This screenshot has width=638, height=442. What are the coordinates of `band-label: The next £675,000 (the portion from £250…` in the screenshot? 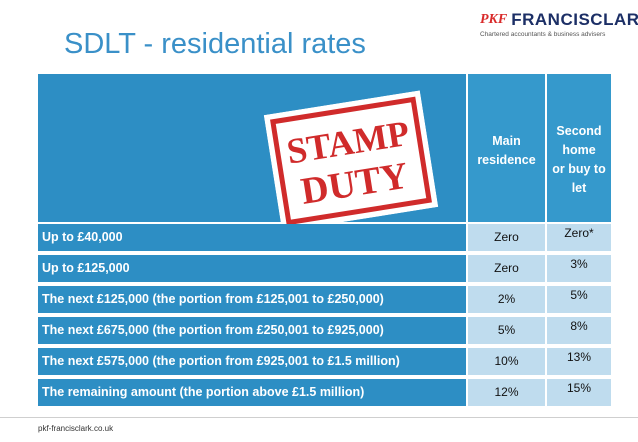 It's located at (252, 330).